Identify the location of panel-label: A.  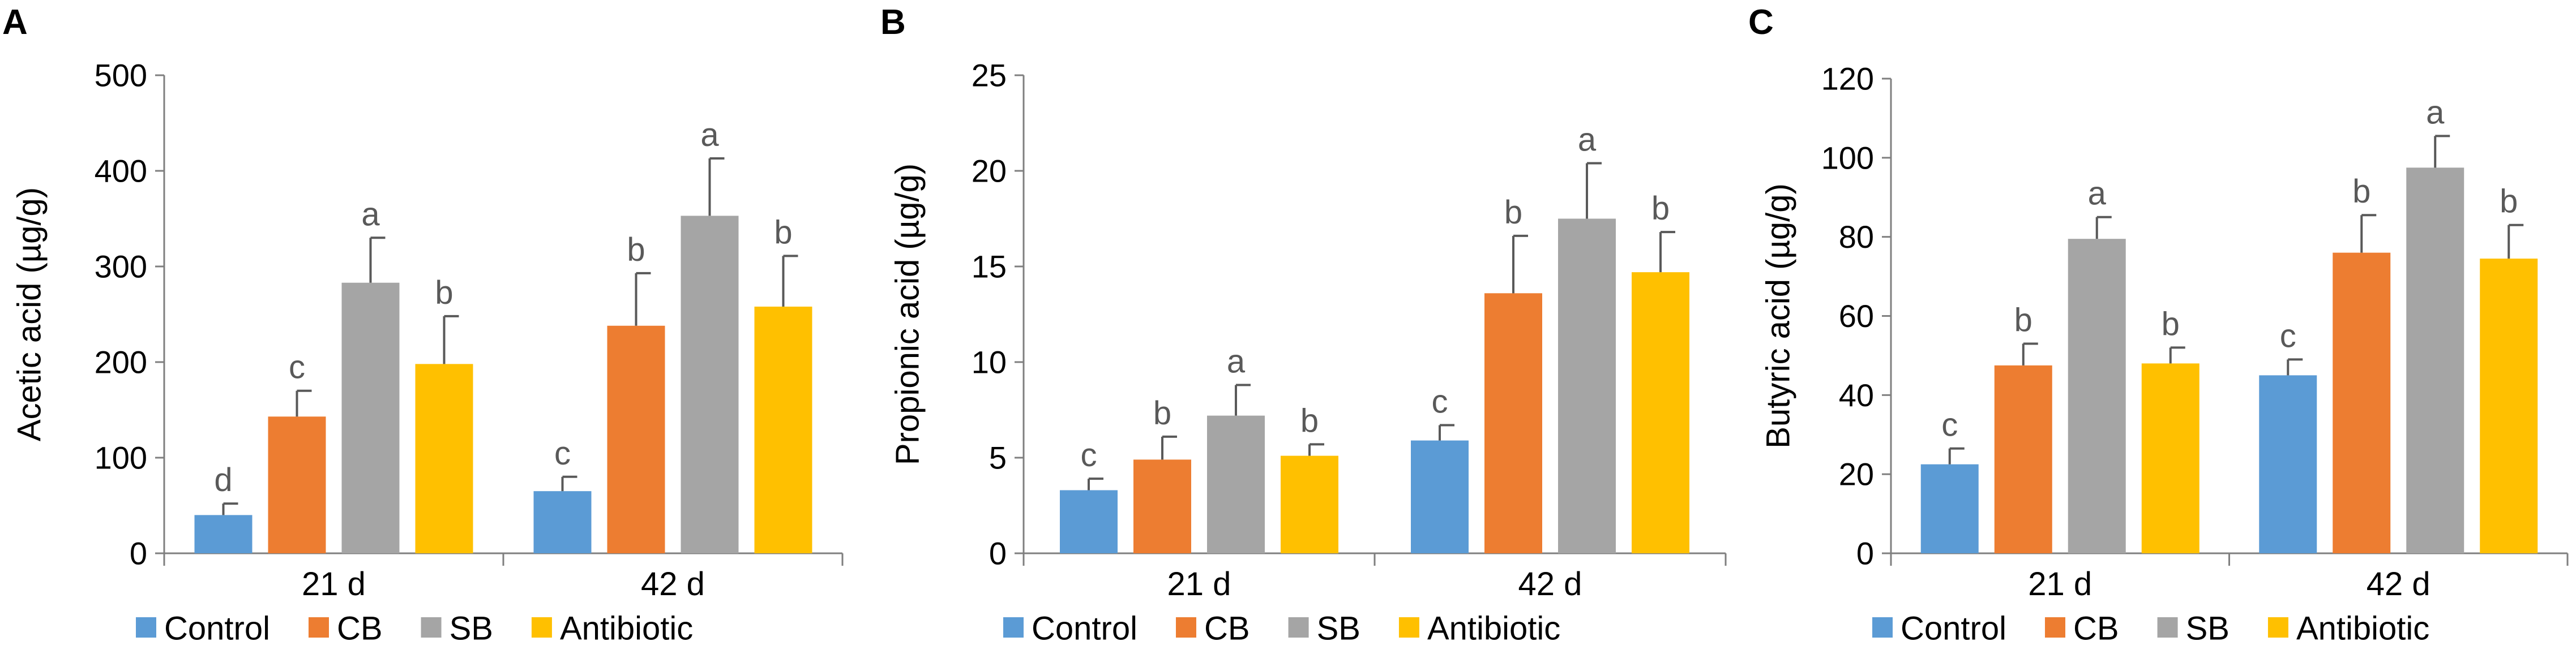
(15, 22).